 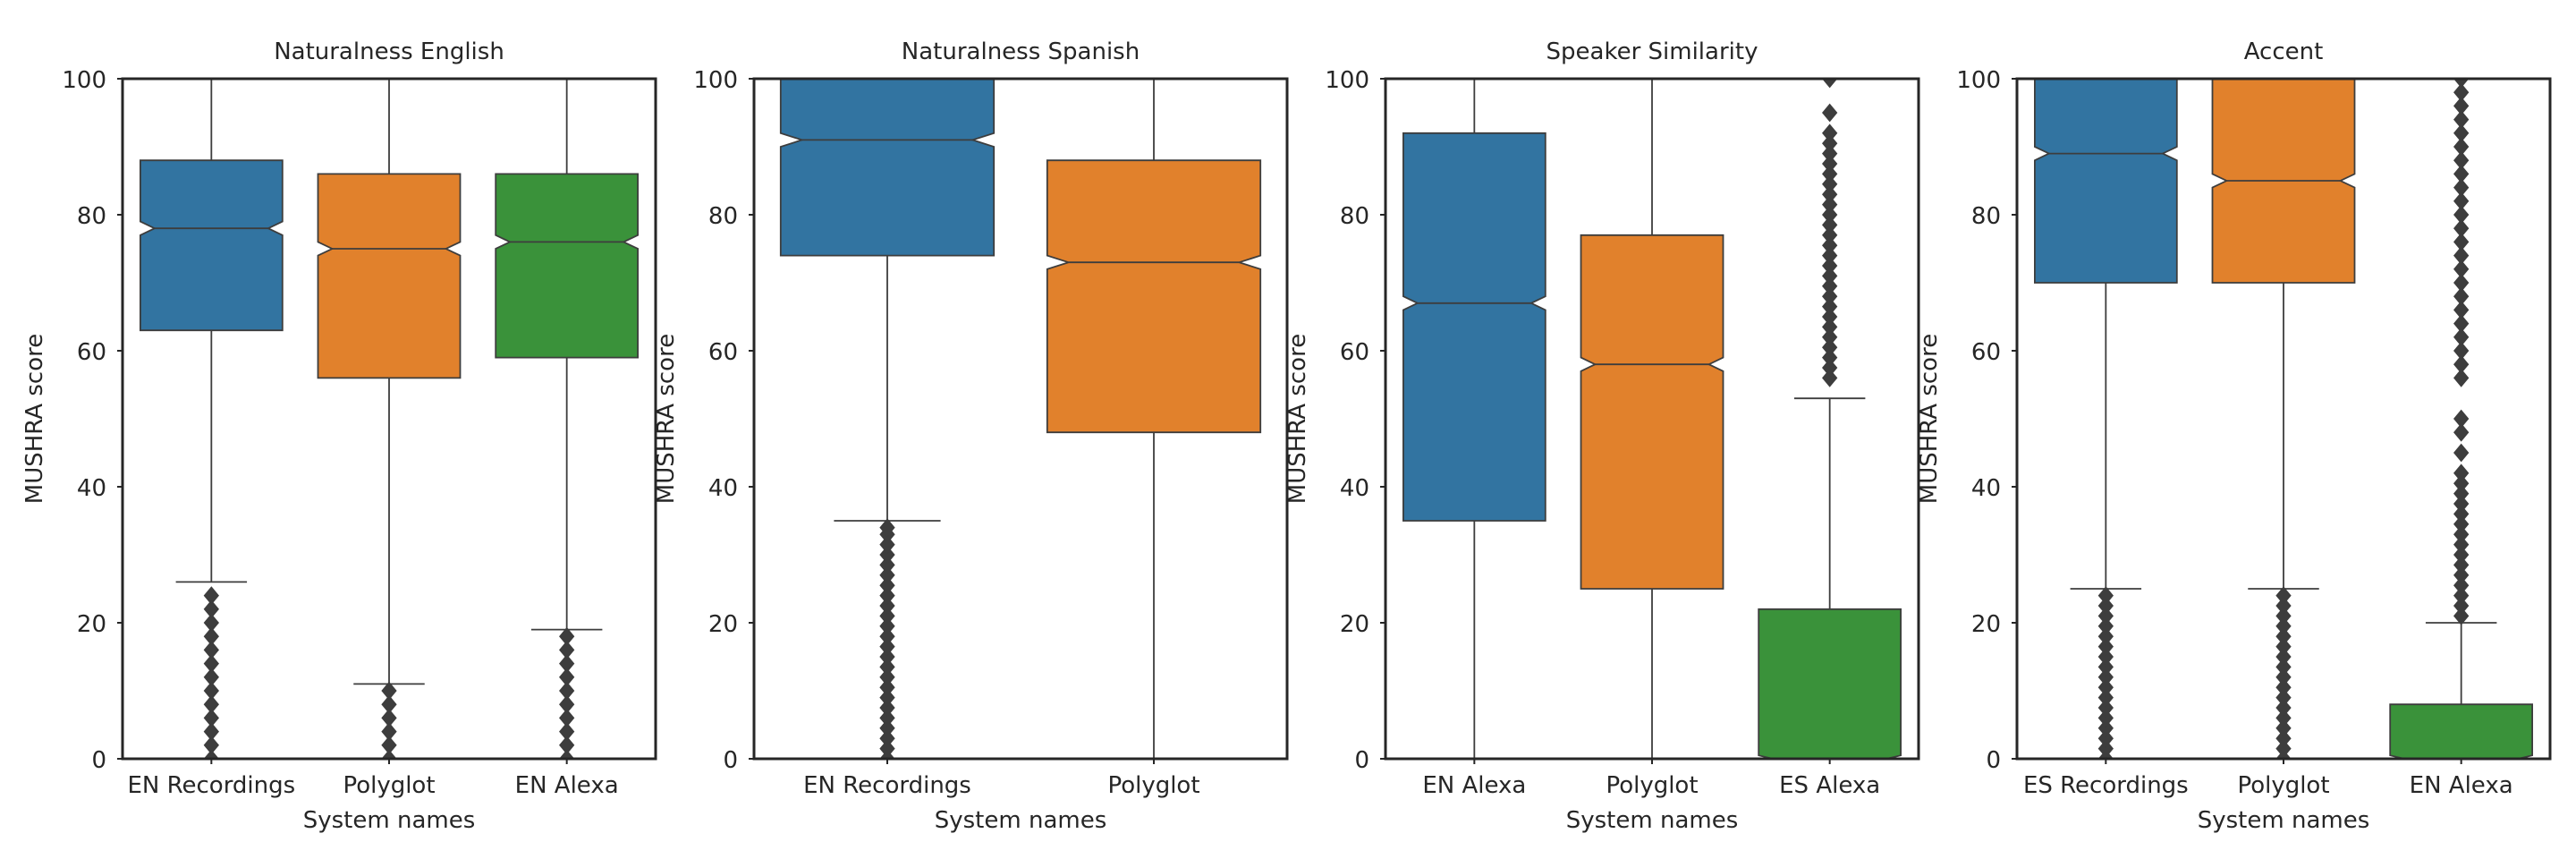 What do you see at coordinates (2284, 51) in the screenshot?
I see `chart-title: Accent` at bounding box center [2284, 51].